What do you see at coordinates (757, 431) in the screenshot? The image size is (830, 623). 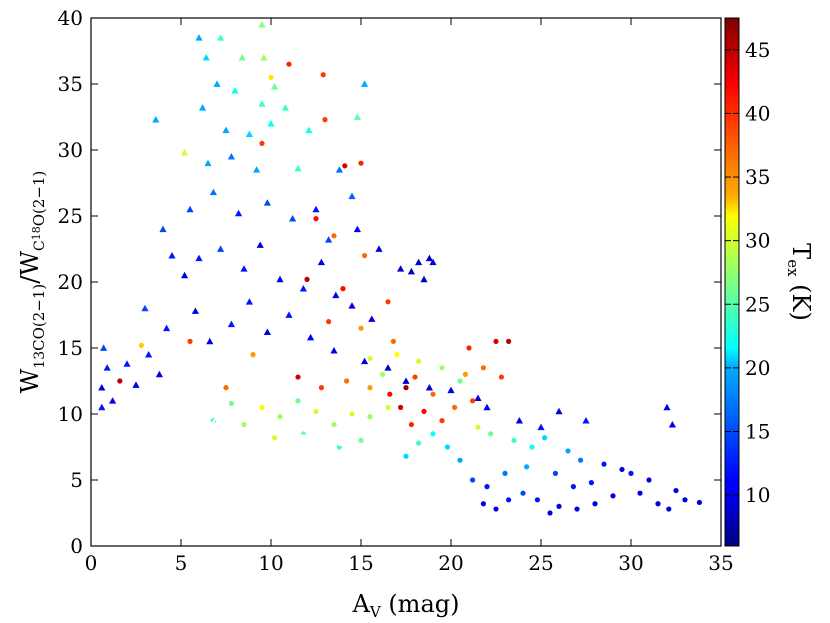 I see `colorbar-tick-label: 15` at bounding box center [757, 431].